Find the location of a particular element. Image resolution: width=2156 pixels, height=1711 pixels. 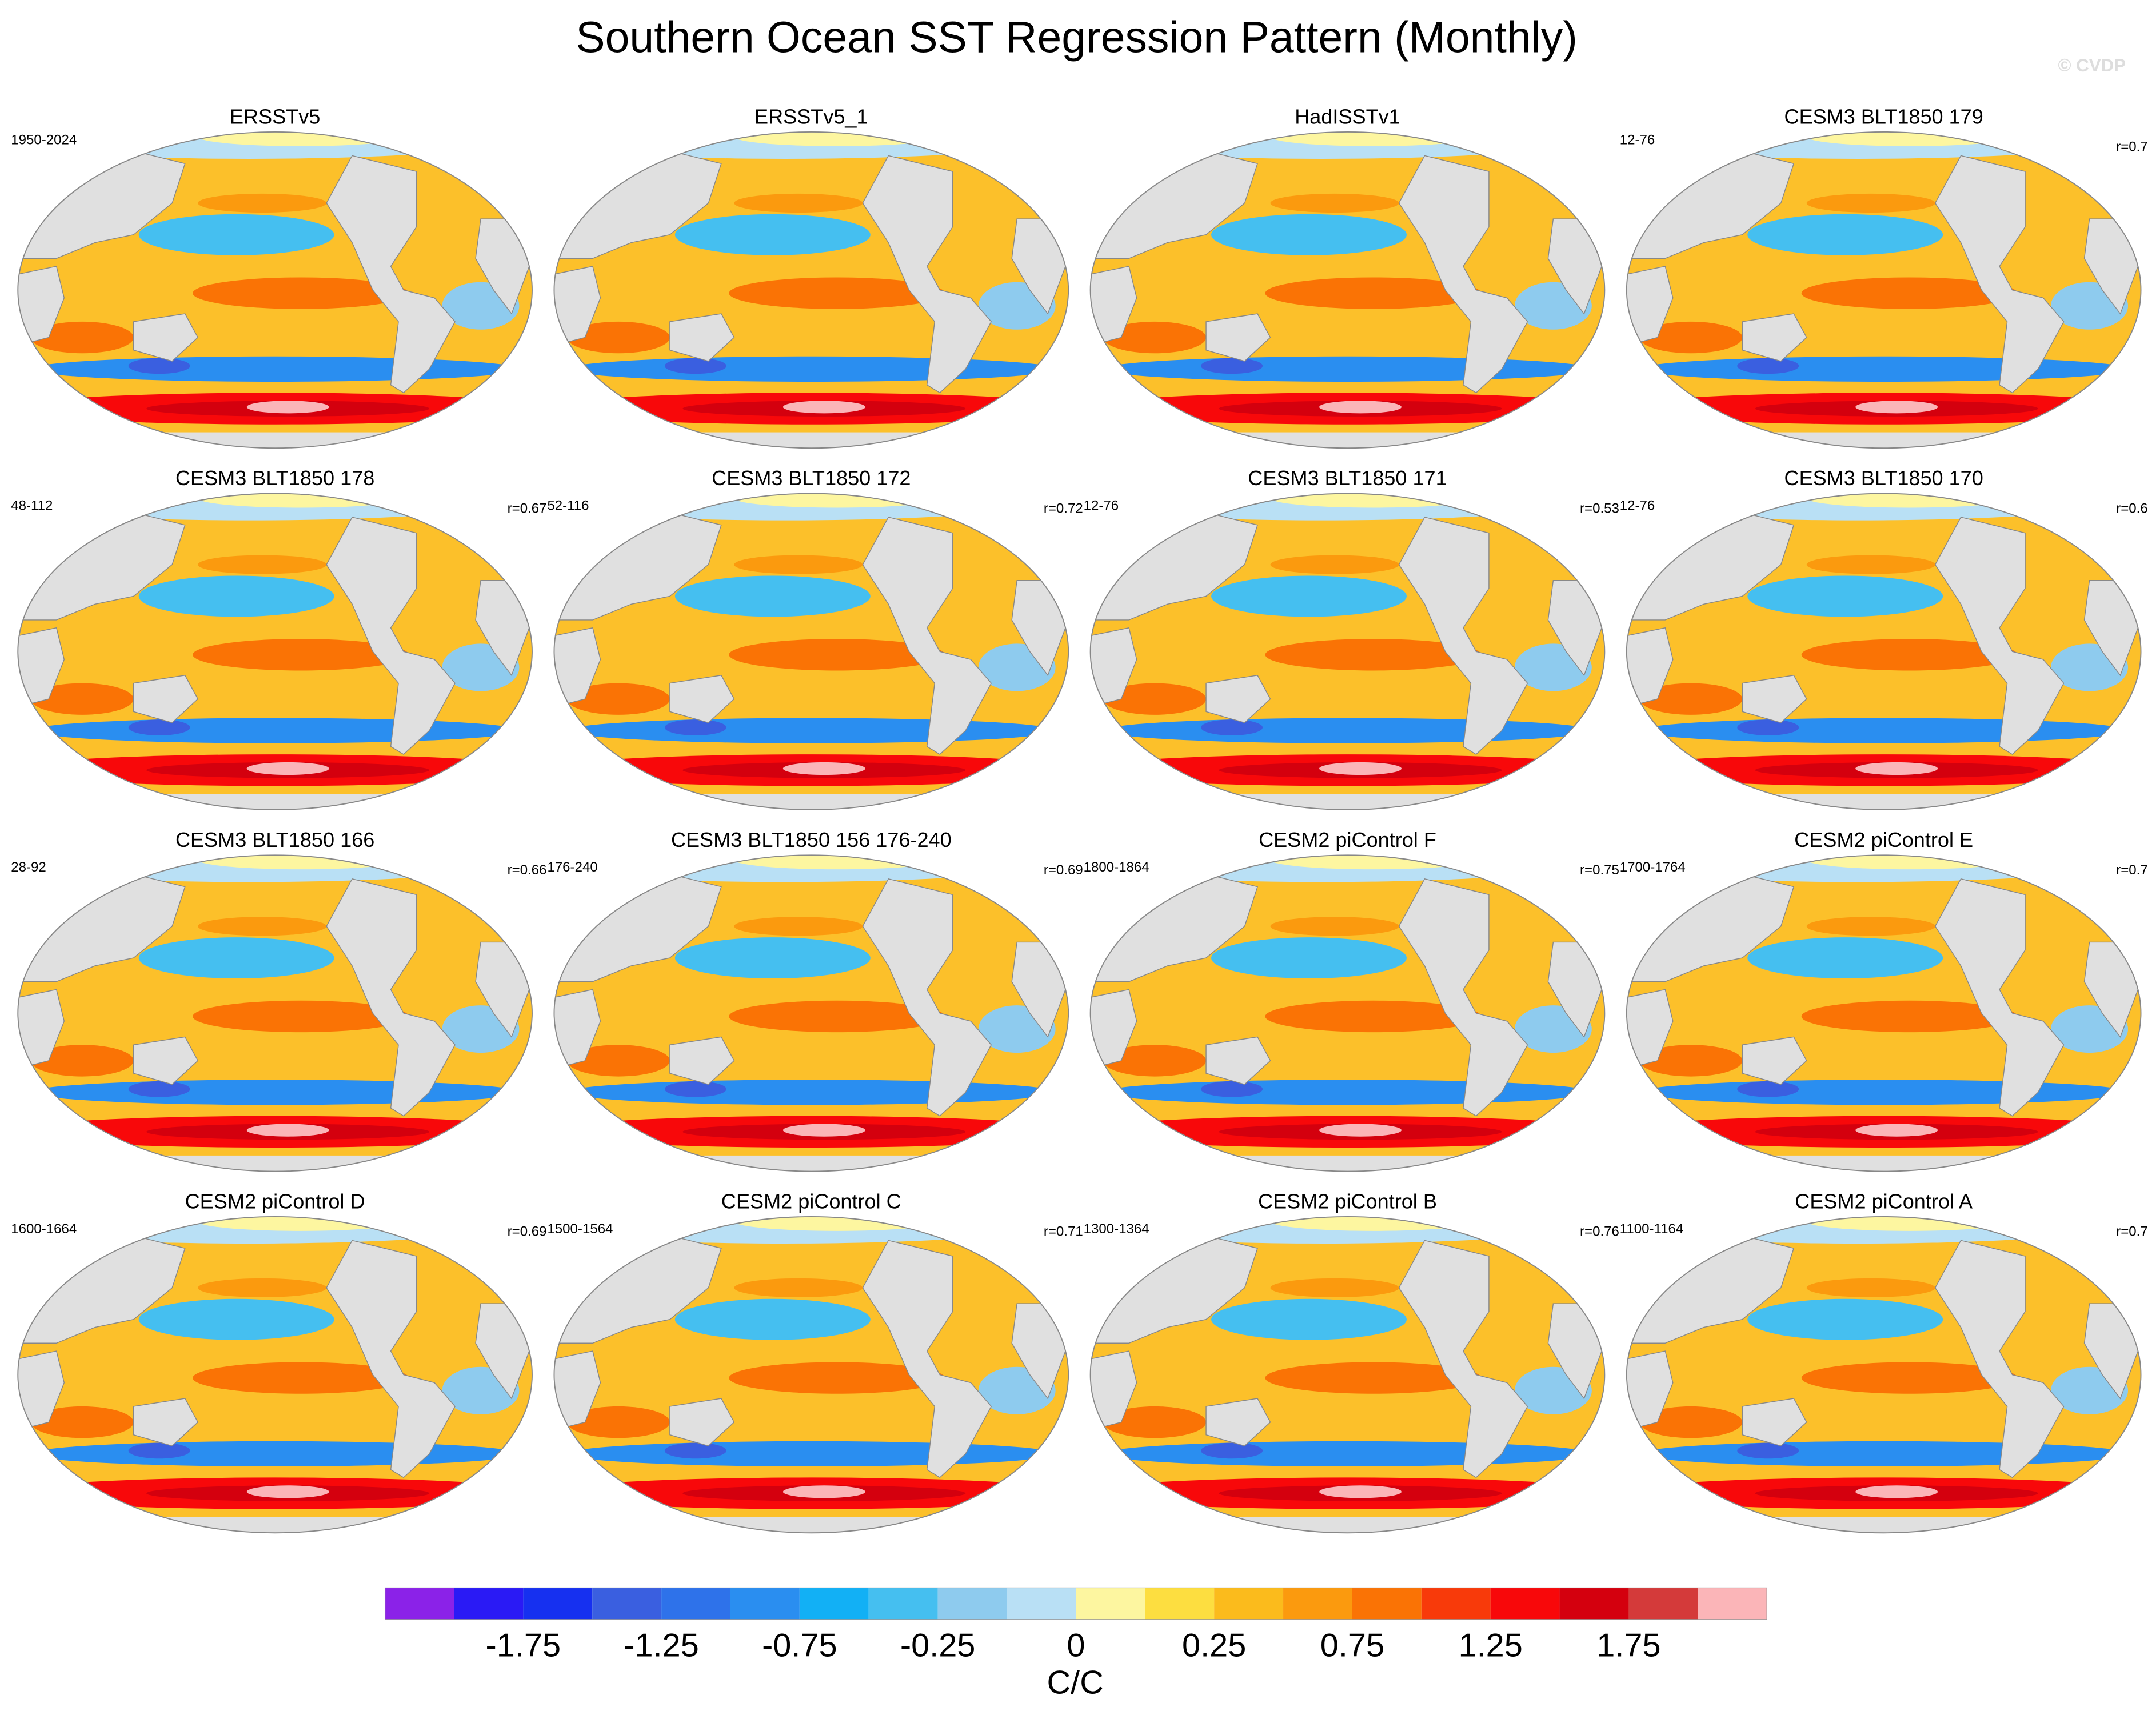

colorbar-tick-label: 1.25 is located at coordinates (1491, 1646).